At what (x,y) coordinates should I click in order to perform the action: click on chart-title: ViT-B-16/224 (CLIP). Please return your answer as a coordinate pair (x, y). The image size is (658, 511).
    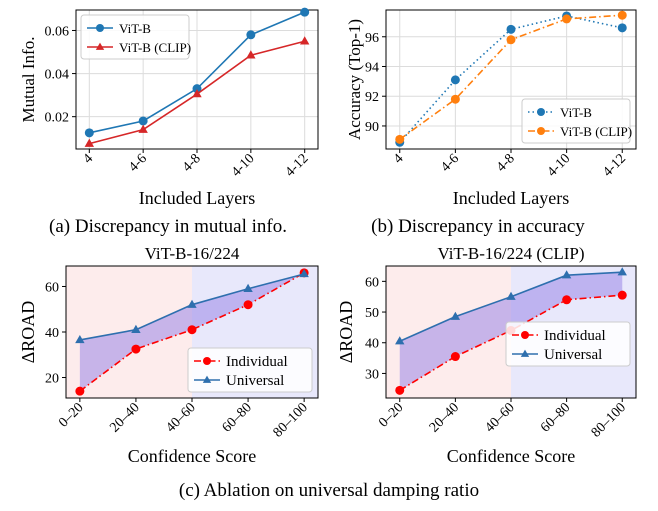
    Looking at the image, I should click on (510, 253).